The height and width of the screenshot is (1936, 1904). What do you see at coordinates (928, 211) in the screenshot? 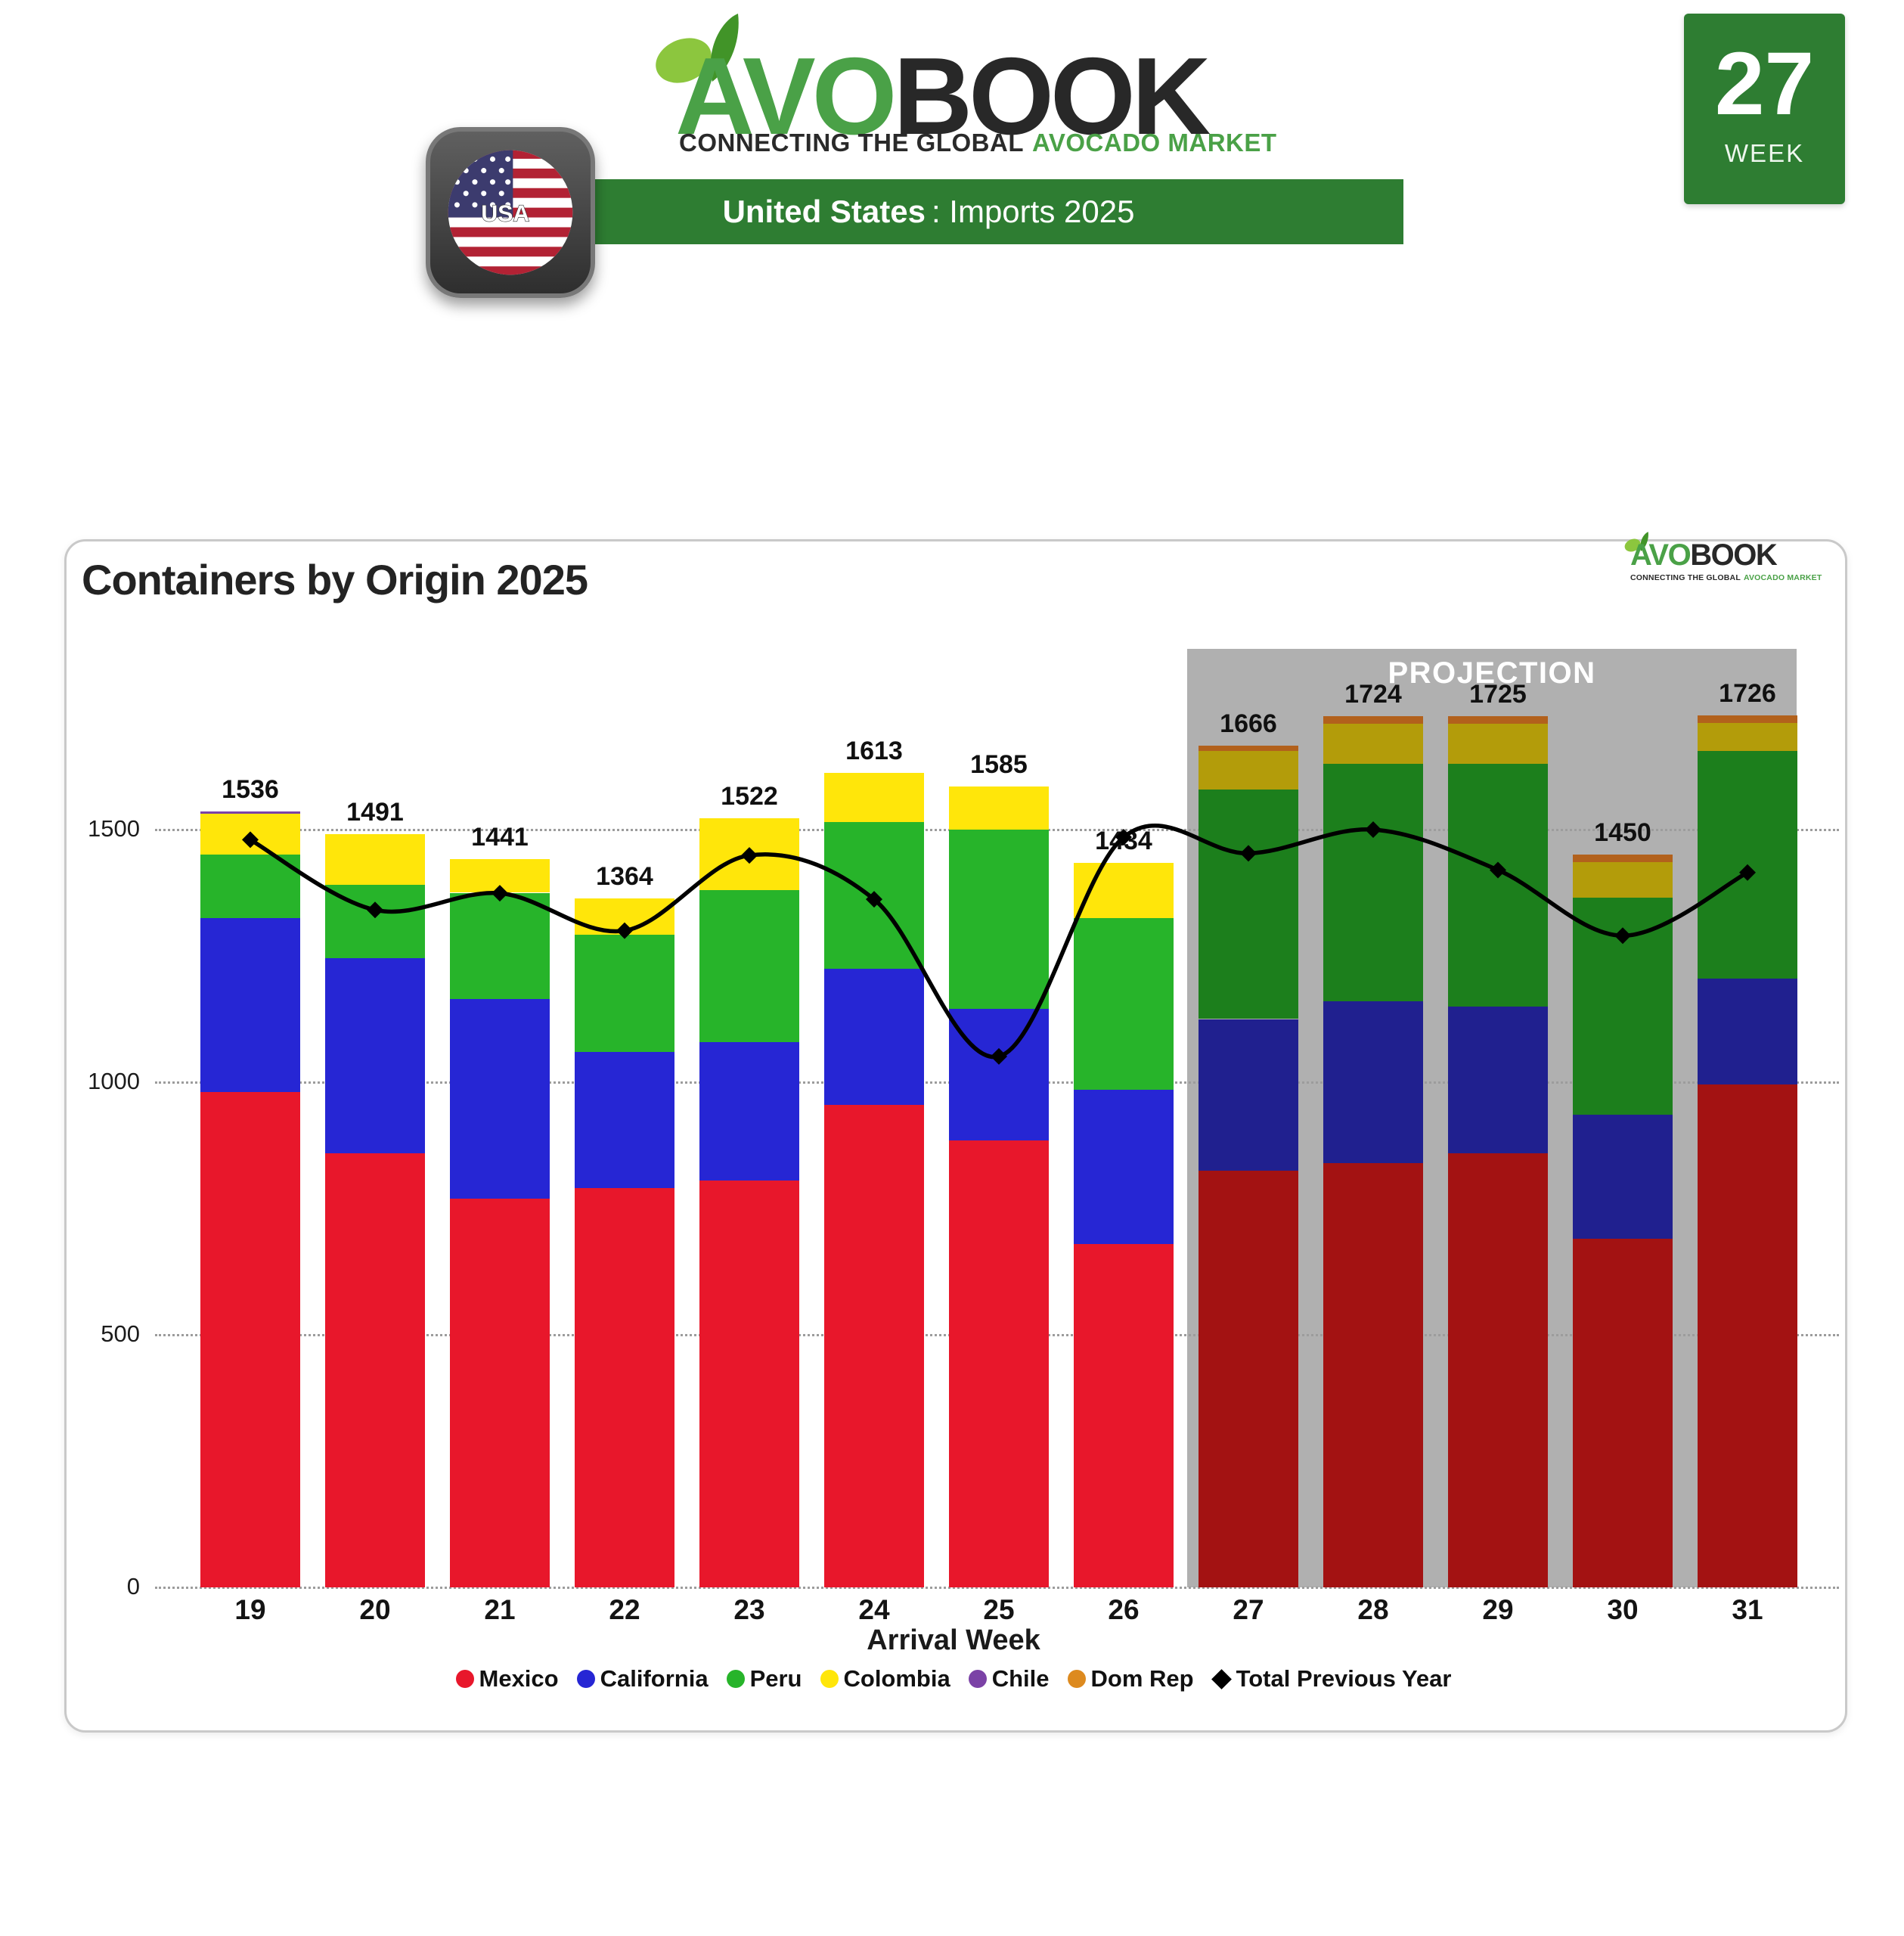
I see `country-banner: United States: Imports 2025` at bounding box center [928, 211].